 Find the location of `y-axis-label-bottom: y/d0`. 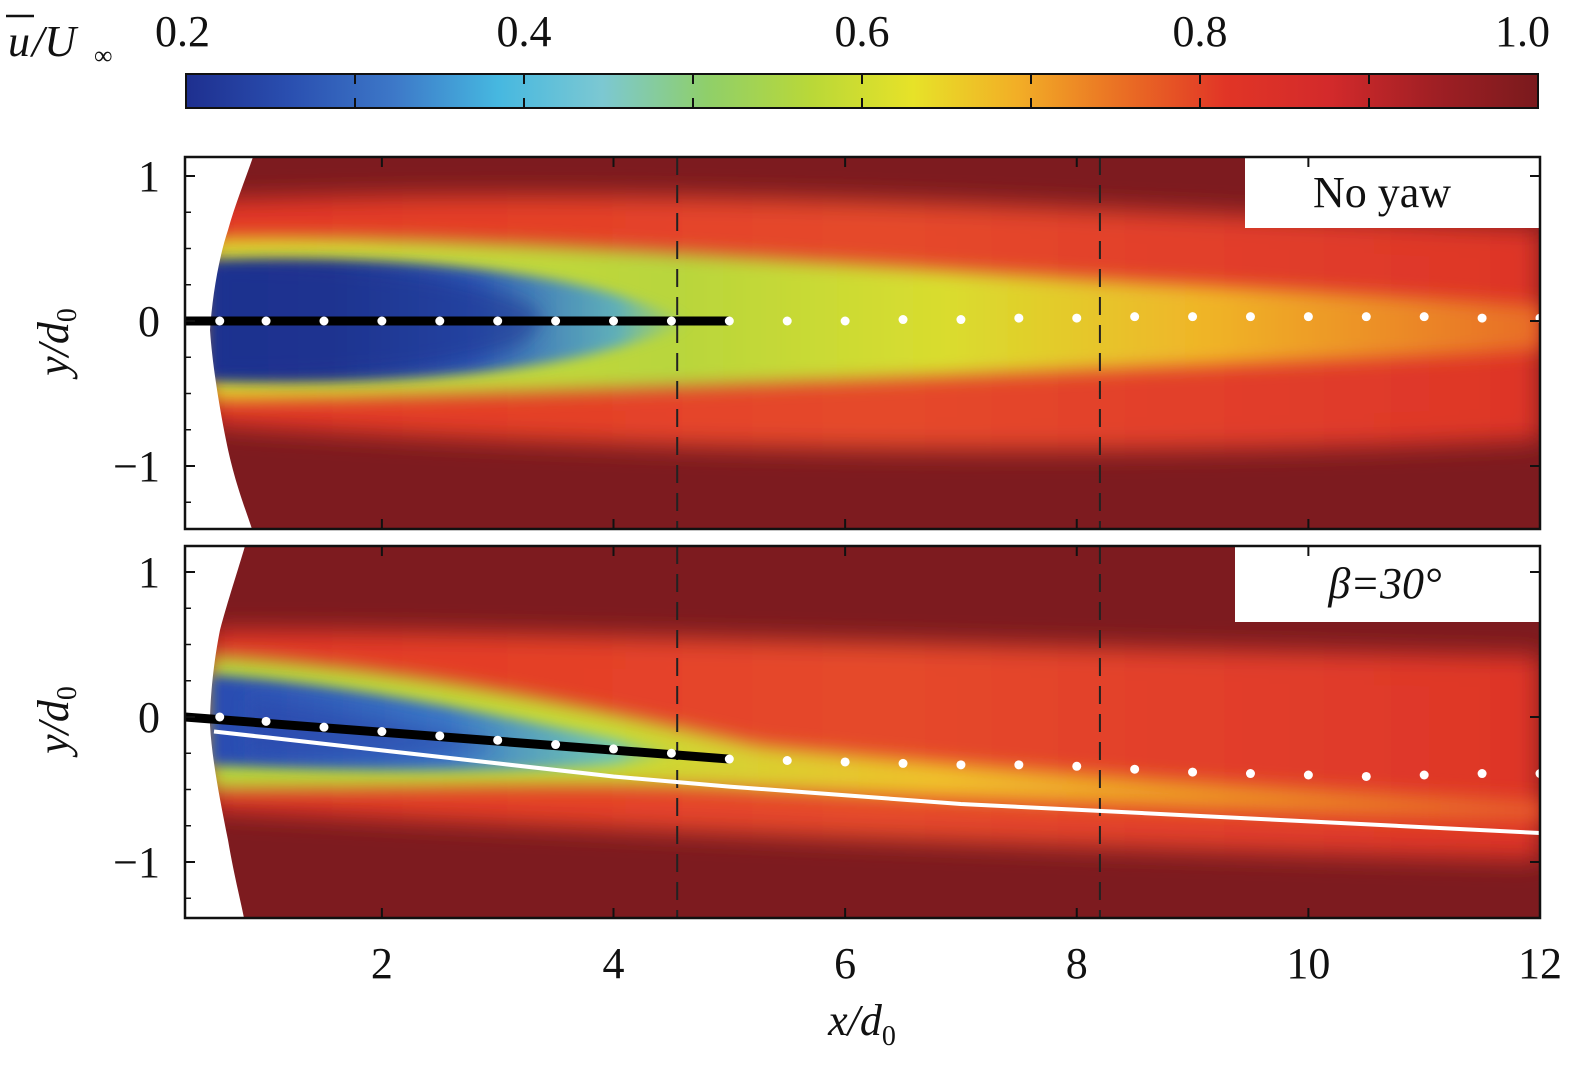

y-axis-label-bottom: y/d0 is located at coordinates (56, 722).